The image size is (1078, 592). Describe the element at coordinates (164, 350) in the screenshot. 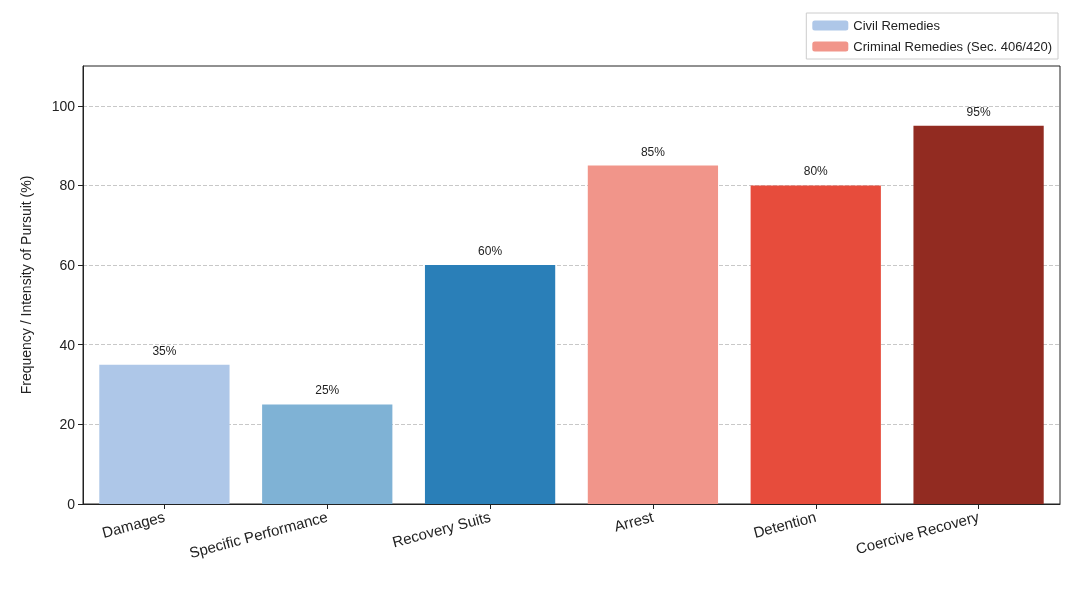

I see `data-label: 35%` at that location.